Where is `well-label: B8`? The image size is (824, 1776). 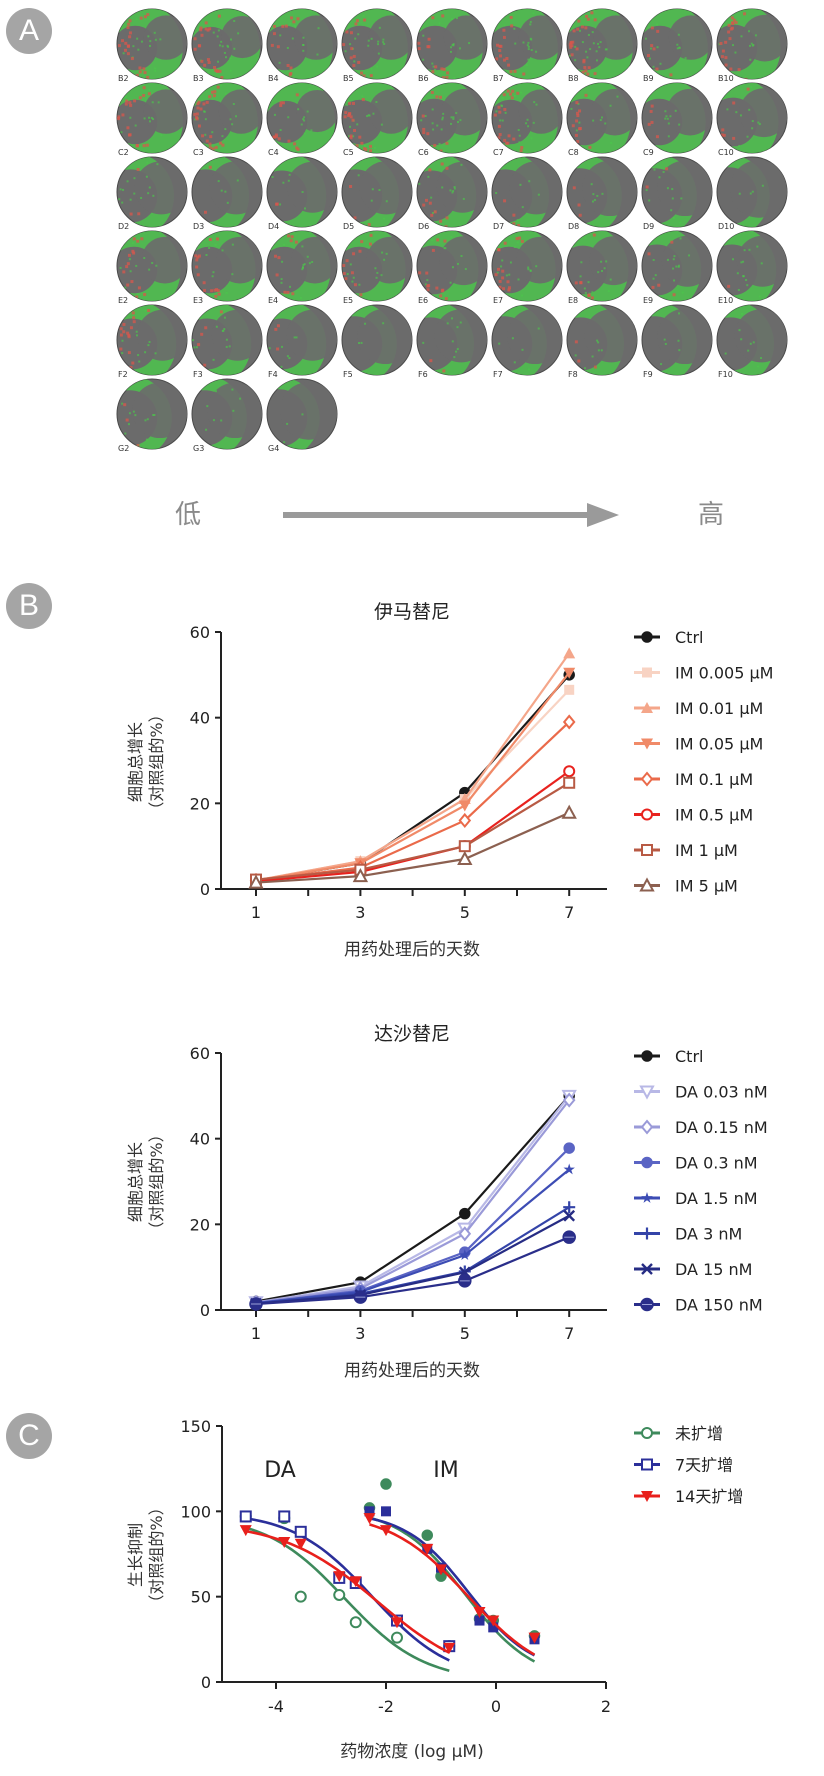
well-label: B8 is located at coordinates (573, 78).